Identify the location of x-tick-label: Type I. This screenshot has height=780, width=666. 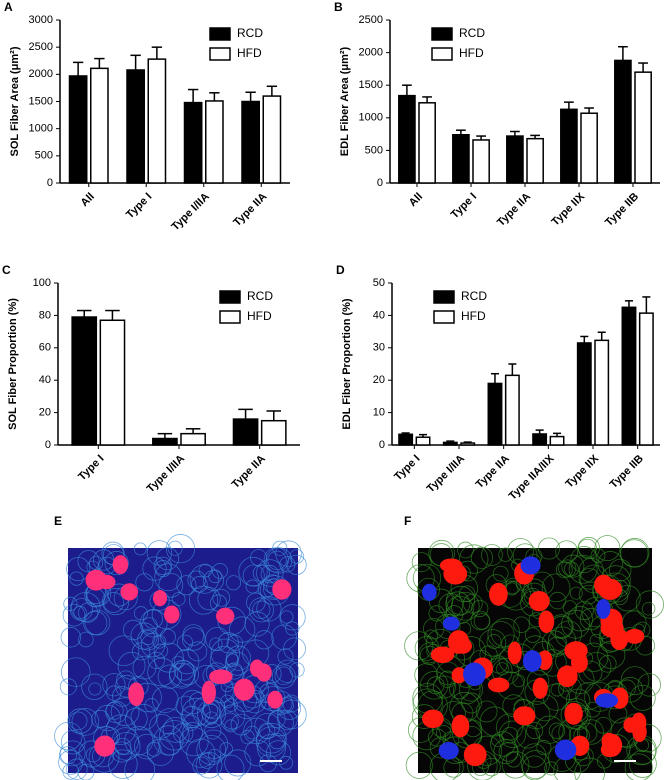
(139, 206).